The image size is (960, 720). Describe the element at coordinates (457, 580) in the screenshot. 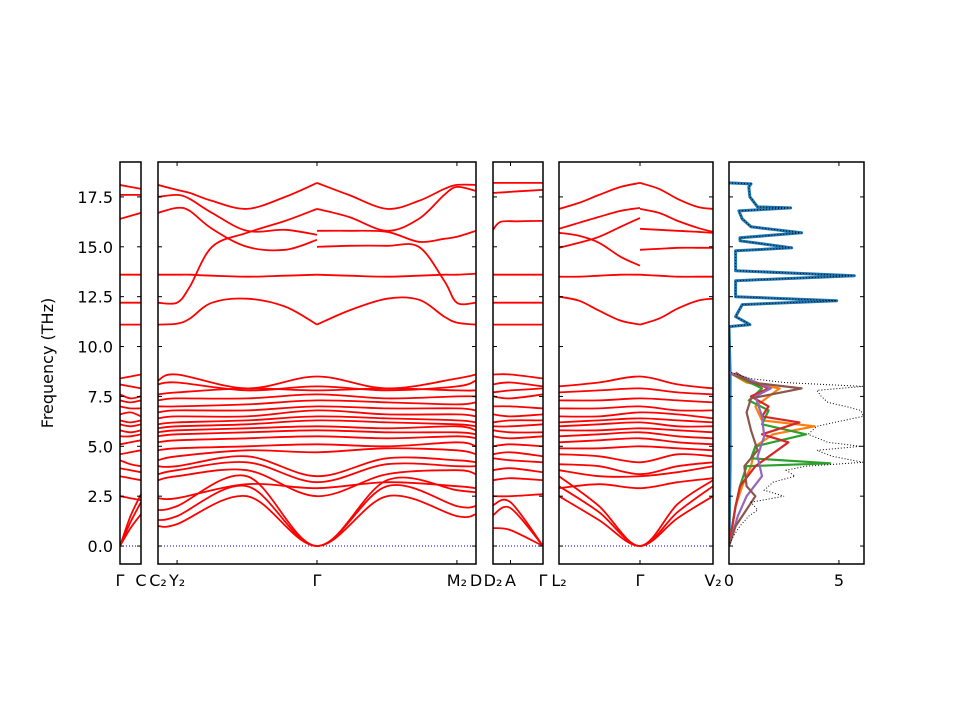

I see `x-tick-label: M₂` at that location.